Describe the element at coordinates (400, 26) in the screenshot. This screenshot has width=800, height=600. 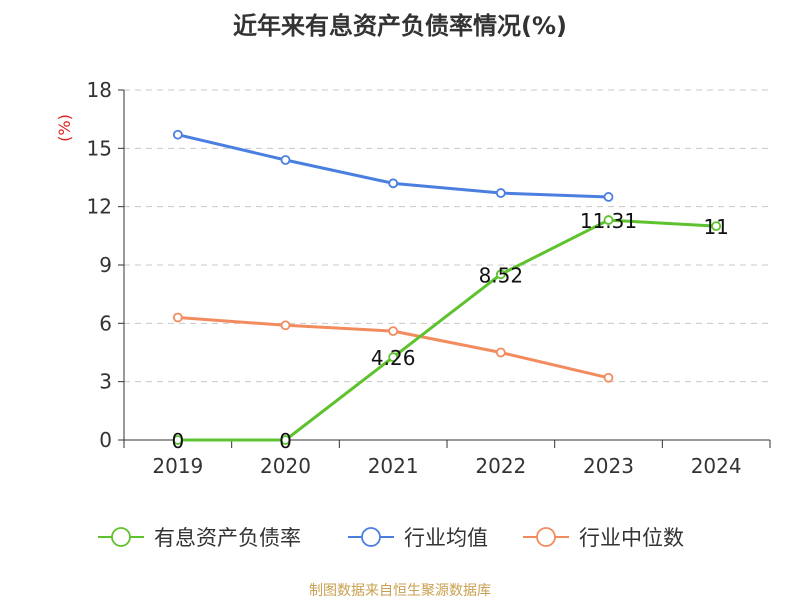
I see `chart-title: 近年来有息资产负债率情况(%)` at that location.